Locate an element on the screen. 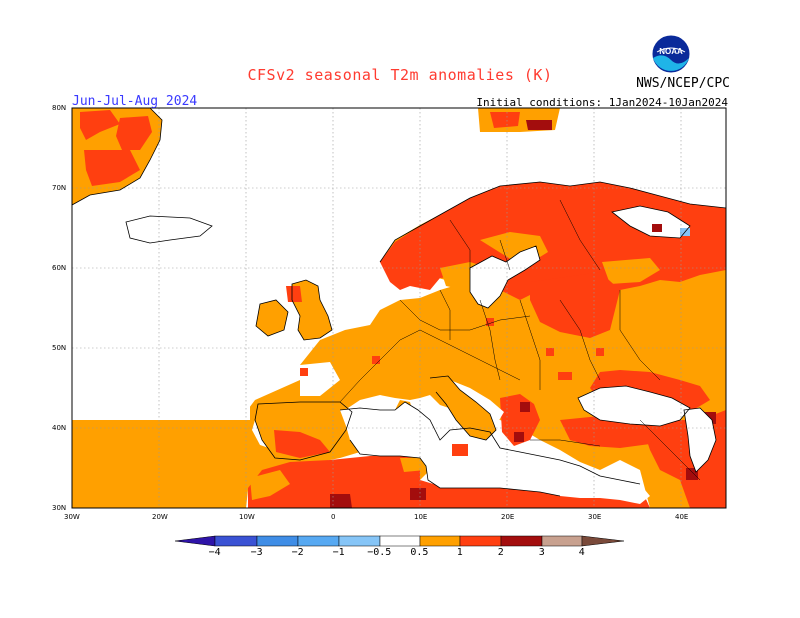 This screenshot has height=618, width=800. colorbar-tick-label: 3 is located at coordinates (541, 552).